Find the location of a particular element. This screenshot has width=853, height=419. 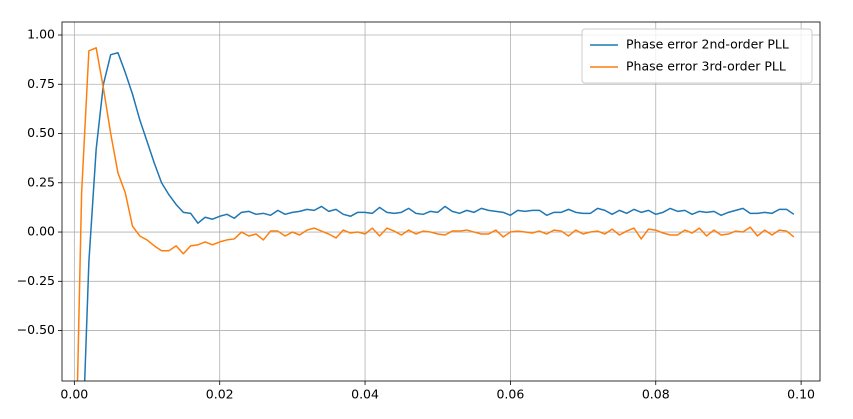

y-tick-label: 0.50 is located at coordinates (41, 132).